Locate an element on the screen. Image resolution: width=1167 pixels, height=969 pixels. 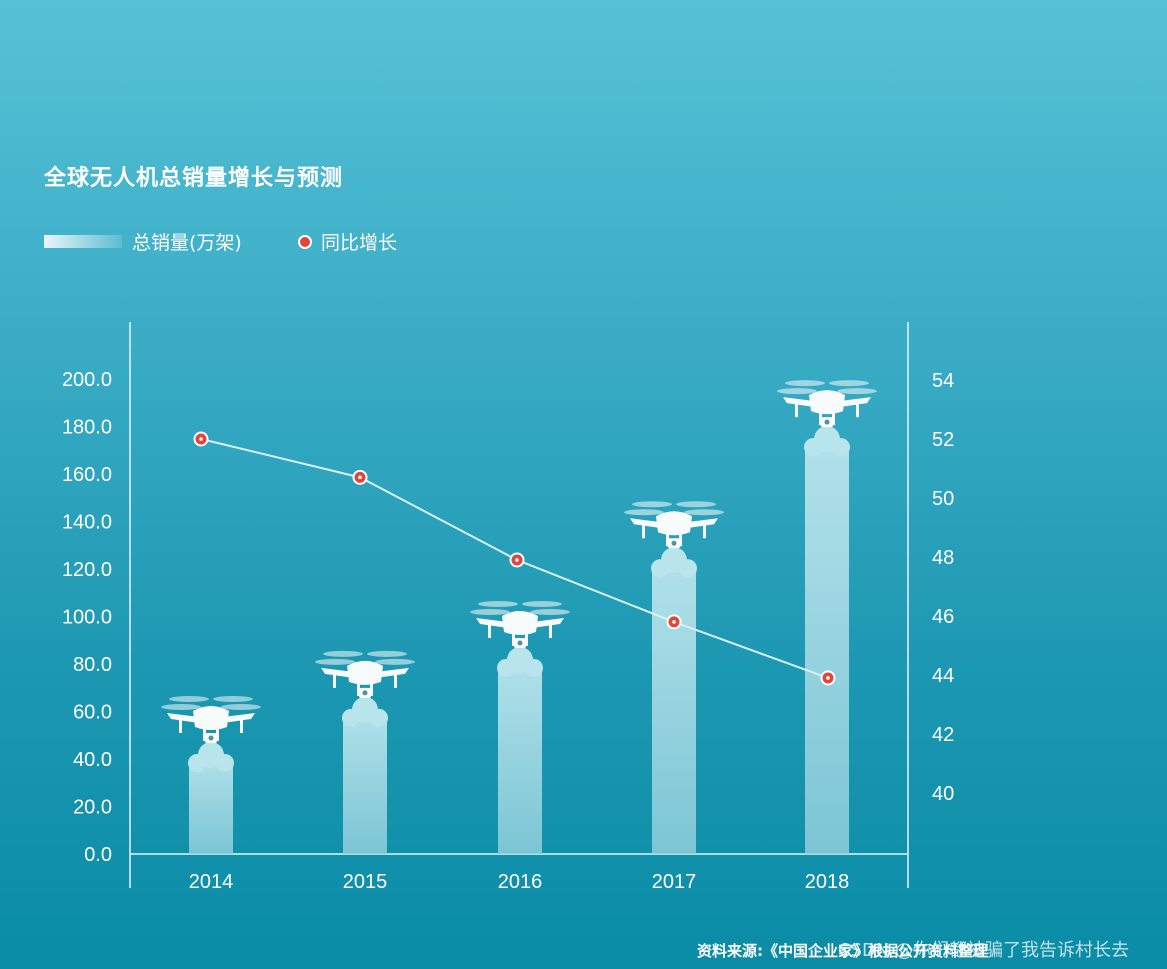
left-tick-label: 140.0 is located at coordinates (87, 523).